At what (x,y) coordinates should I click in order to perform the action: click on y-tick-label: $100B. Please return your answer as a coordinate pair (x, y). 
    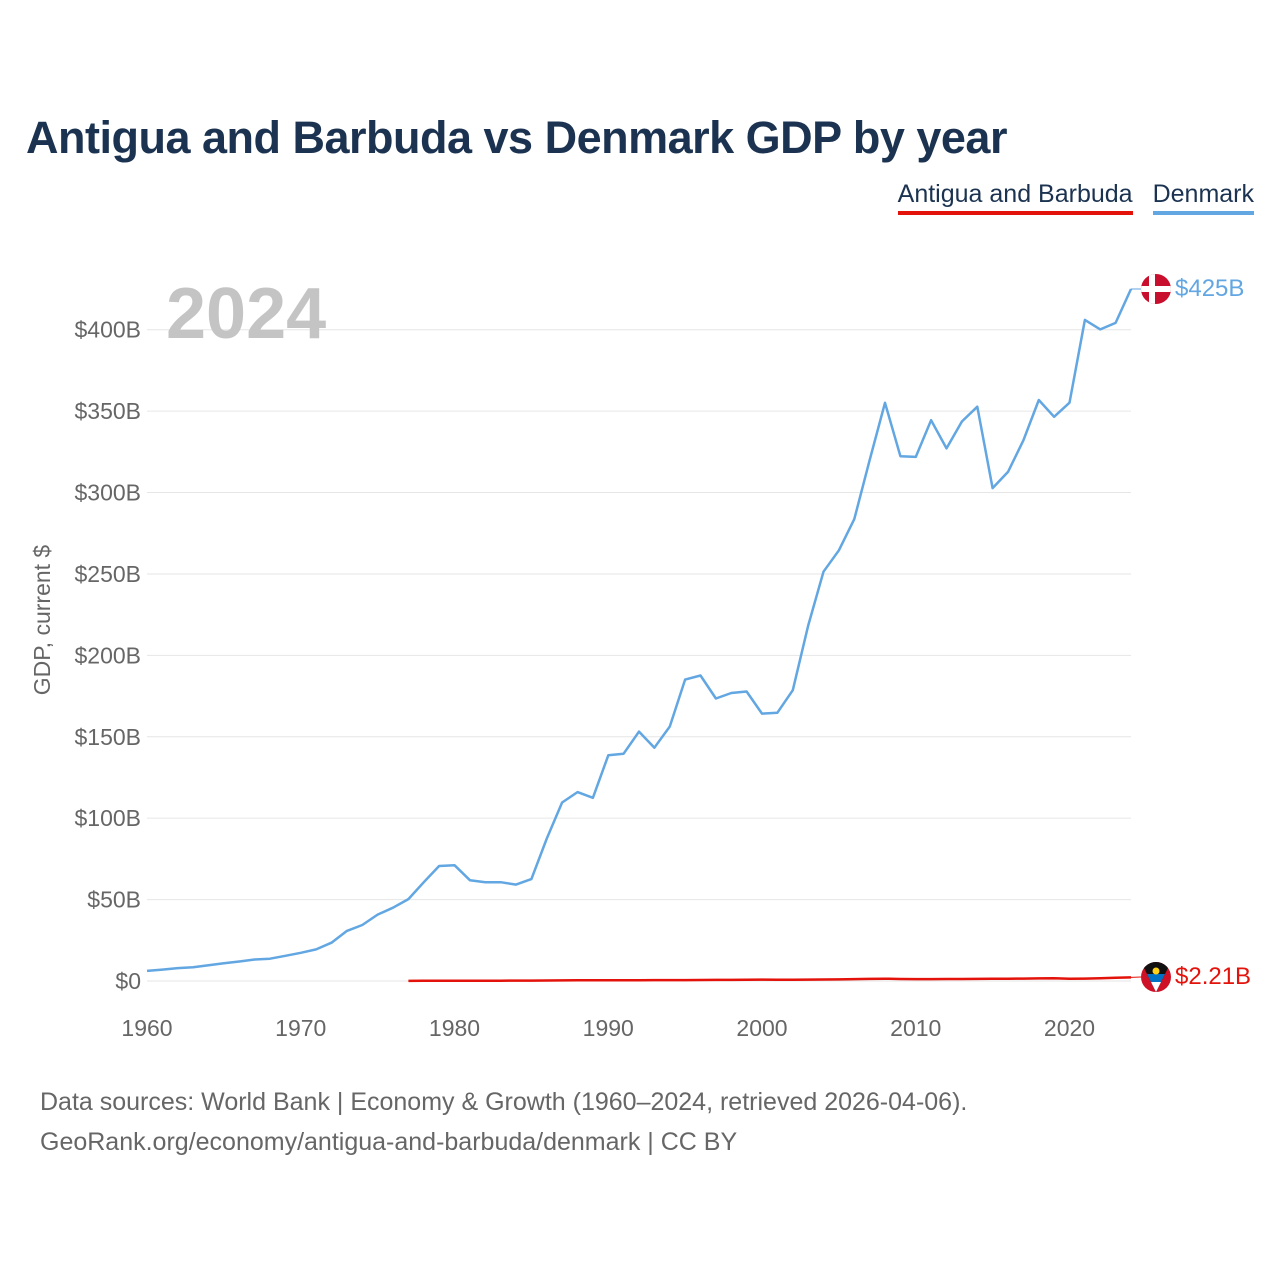
    Looking at the image, I should click on (107, 818).